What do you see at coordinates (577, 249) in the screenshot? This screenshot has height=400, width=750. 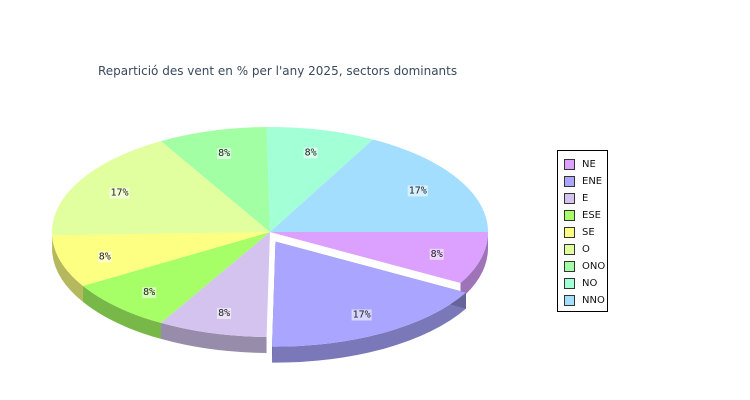 I see `legend-item-o: O` at bounding box center [577, 249].